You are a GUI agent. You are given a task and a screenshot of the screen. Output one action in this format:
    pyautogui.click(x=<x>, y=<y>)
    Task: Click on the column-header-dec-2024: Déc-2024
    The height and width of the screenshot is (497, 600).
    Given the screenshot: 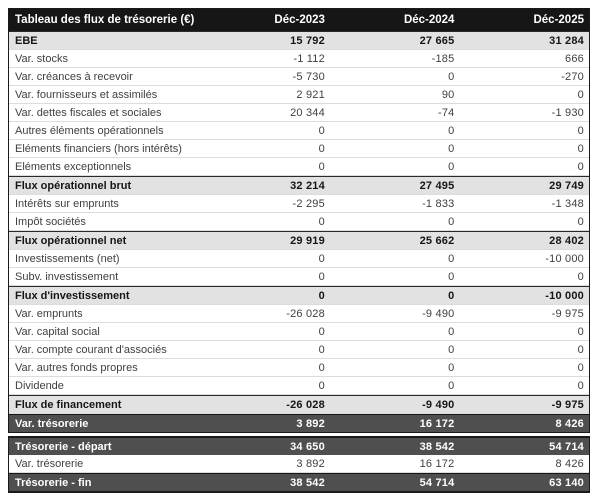 What is the action you would take?
    pyautogui.click(x=394, y=20)
    